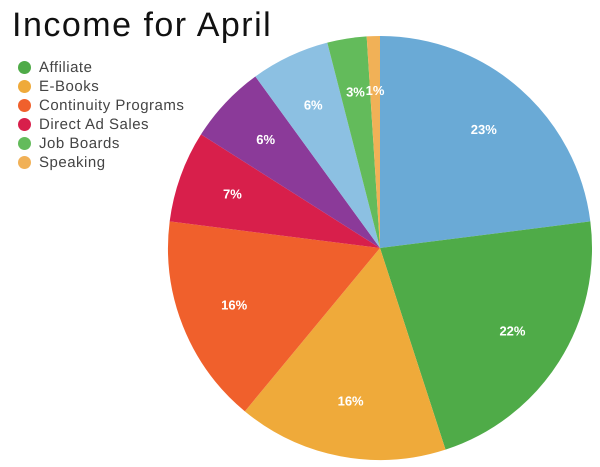 The height and width of the screenshot is (467, 600). Describe the element at coordinates (69, 86) in the screenshot. I see `legend-label: E-Books` at that location.